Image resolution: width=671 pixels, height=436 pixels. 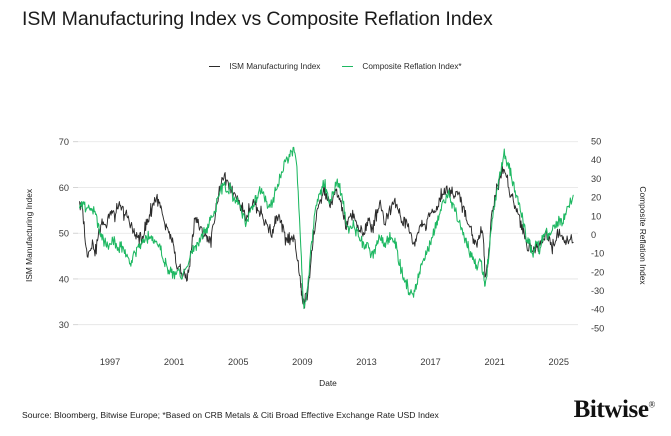 What do you see at coordinates (328, 383) in the screenshot?
I see `x-axis-title: Date` at bounding box center [328, 383].